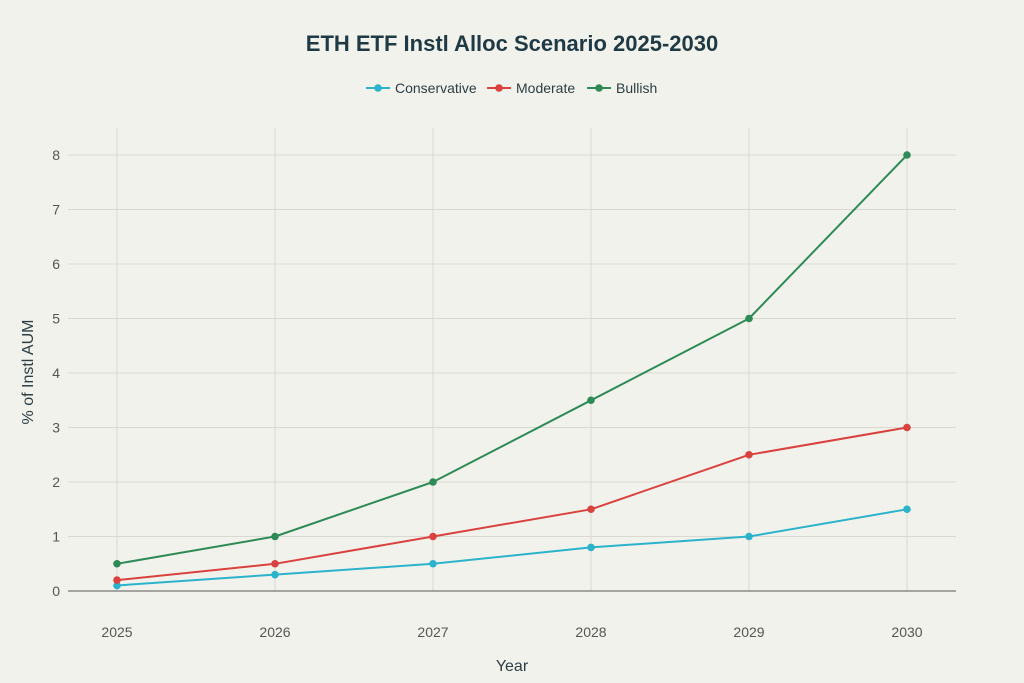  Describe the element at coordinates (636, 88) in the screenshot. I see `legend-label: Bullish` at that location.